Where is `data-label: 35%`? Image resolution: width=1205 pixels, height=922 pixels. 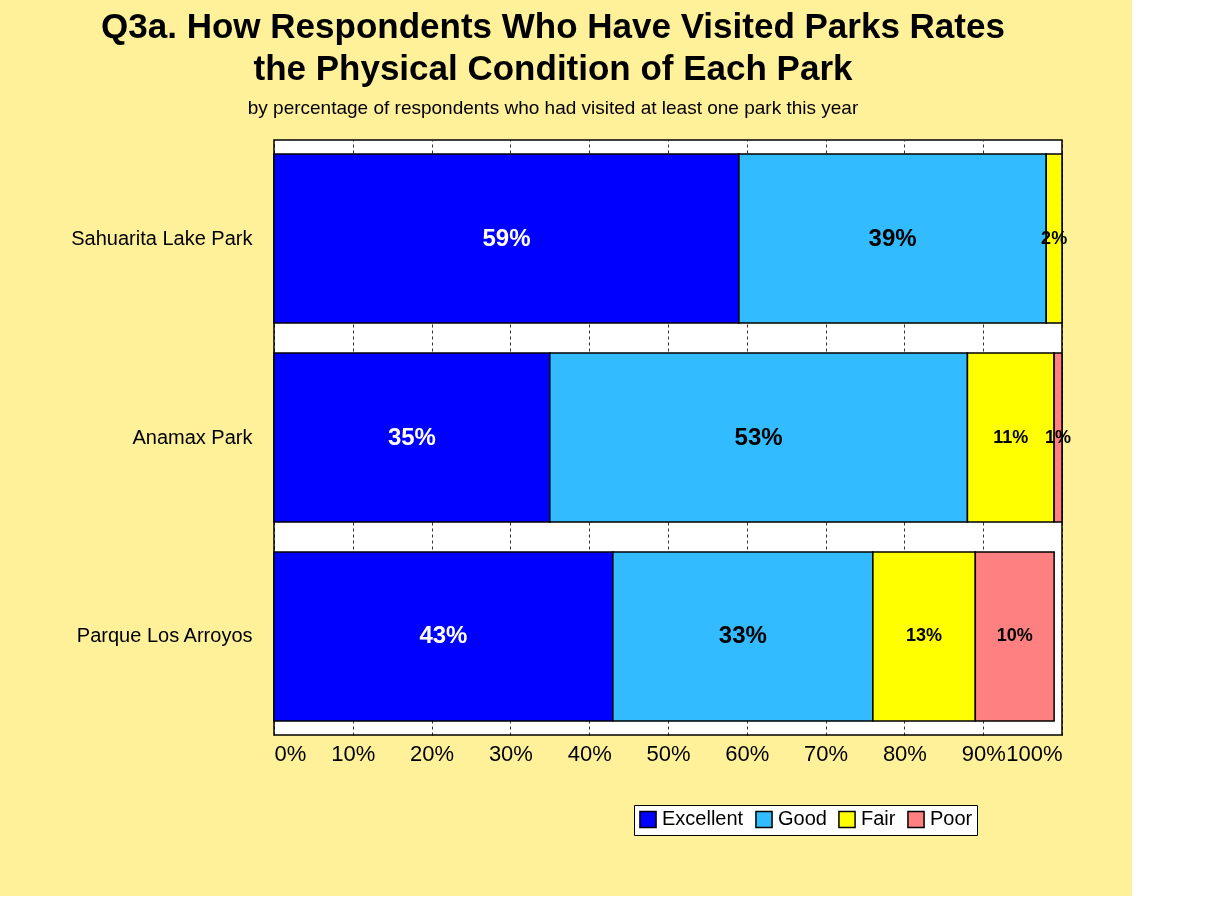 data-label: 35% is located at coordinates (411, 436).